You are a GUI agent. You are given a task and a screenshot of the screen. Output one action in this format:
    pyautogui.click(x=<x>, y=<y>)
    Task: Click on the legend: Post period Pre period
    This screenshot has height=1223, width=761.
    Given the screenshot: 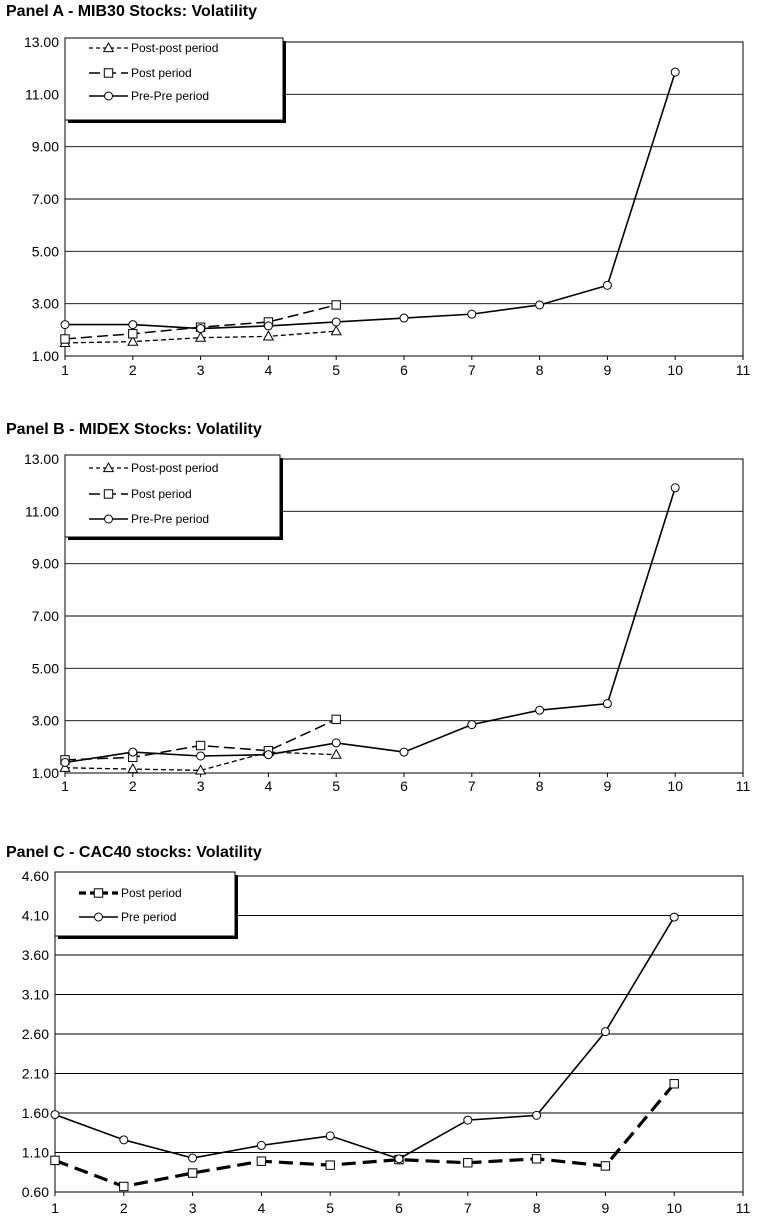 What is the action you would take?
    pyautogui.click(x=146, y=905)
    